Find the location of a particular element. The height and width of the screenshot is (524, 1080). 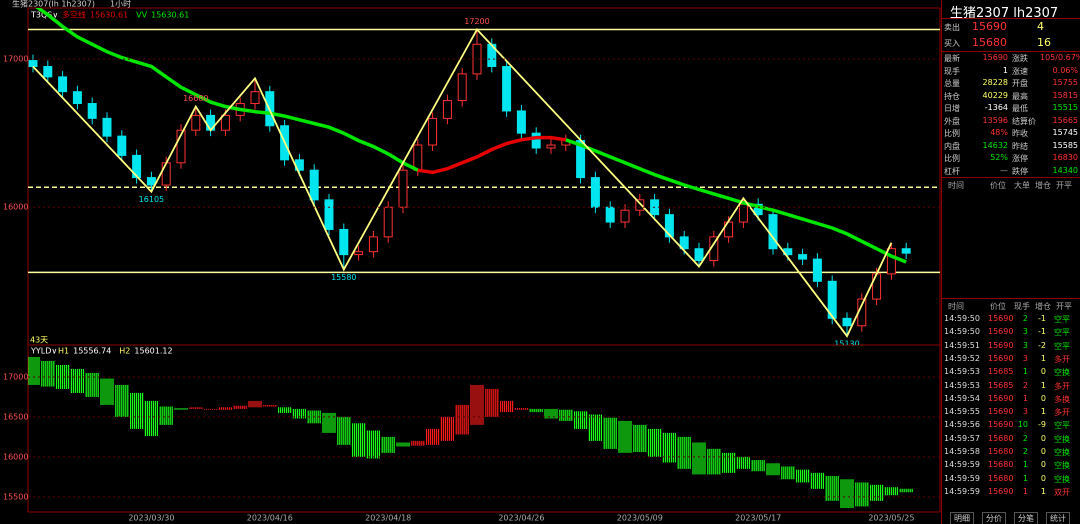

tick-time: 14:59:50 is located at coordinates (962, 318).